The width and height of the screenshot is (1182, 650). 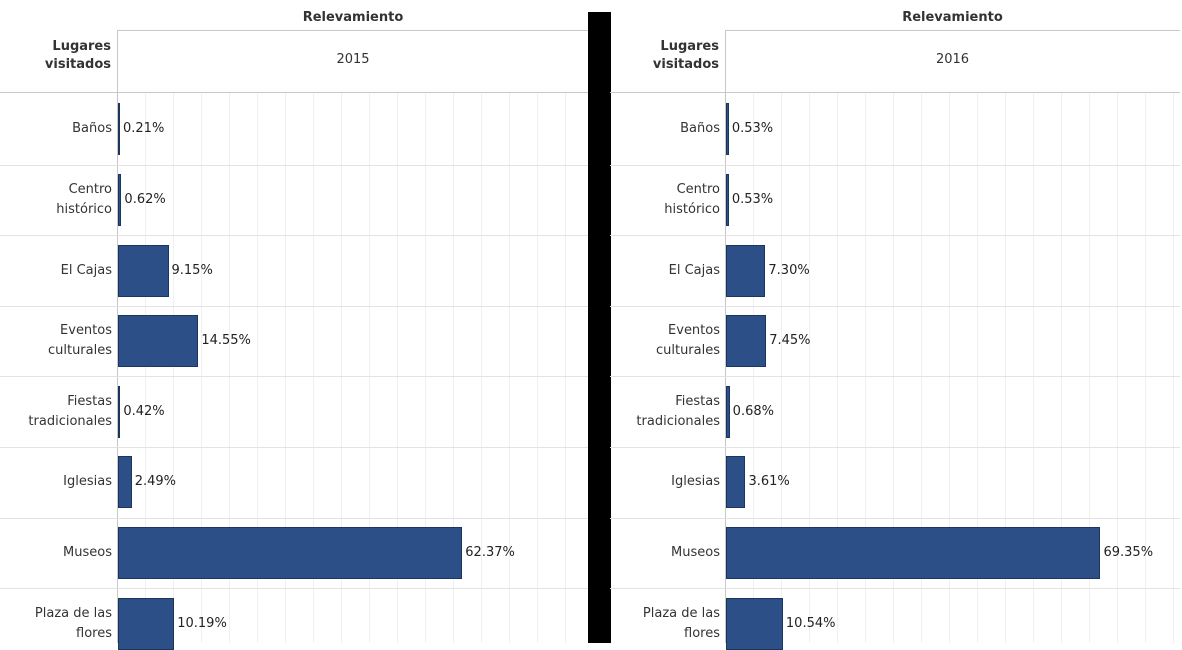 I want to click on data-label: 10.54%, so click(x=810, y=623).